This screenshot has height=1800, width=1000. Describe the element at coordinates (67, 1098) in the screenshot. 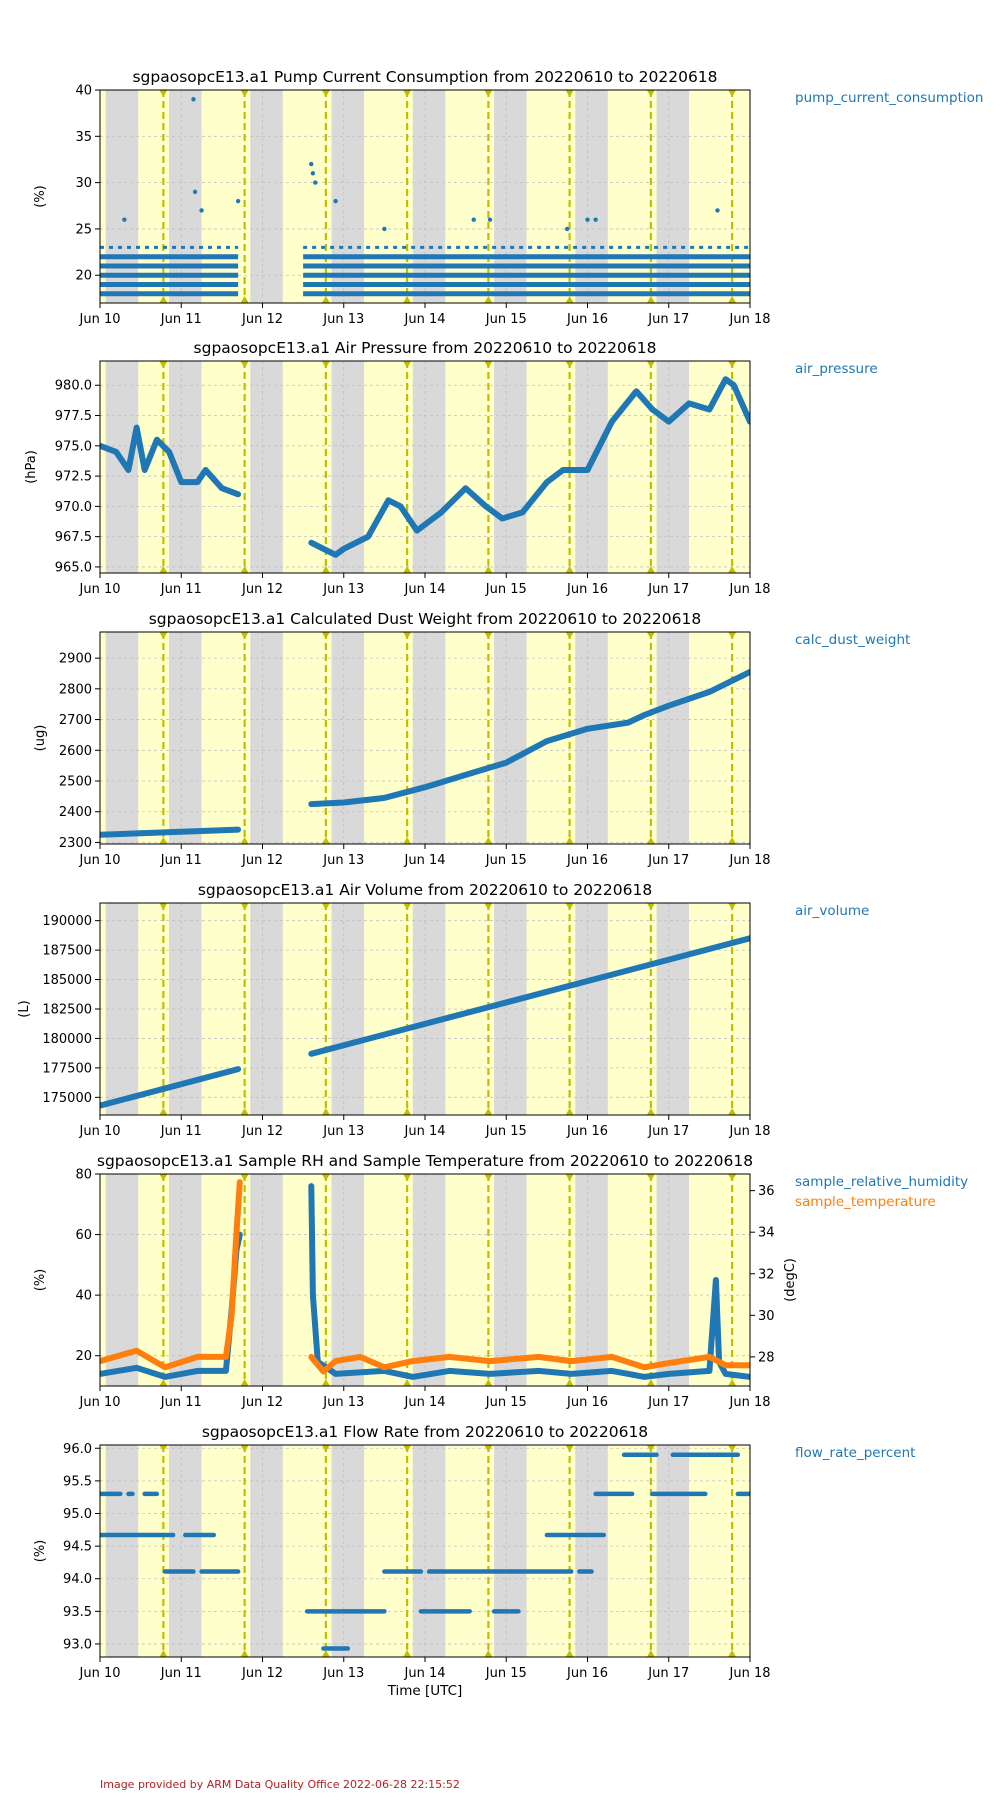

I see `y-tick-label: 175000` at that location.